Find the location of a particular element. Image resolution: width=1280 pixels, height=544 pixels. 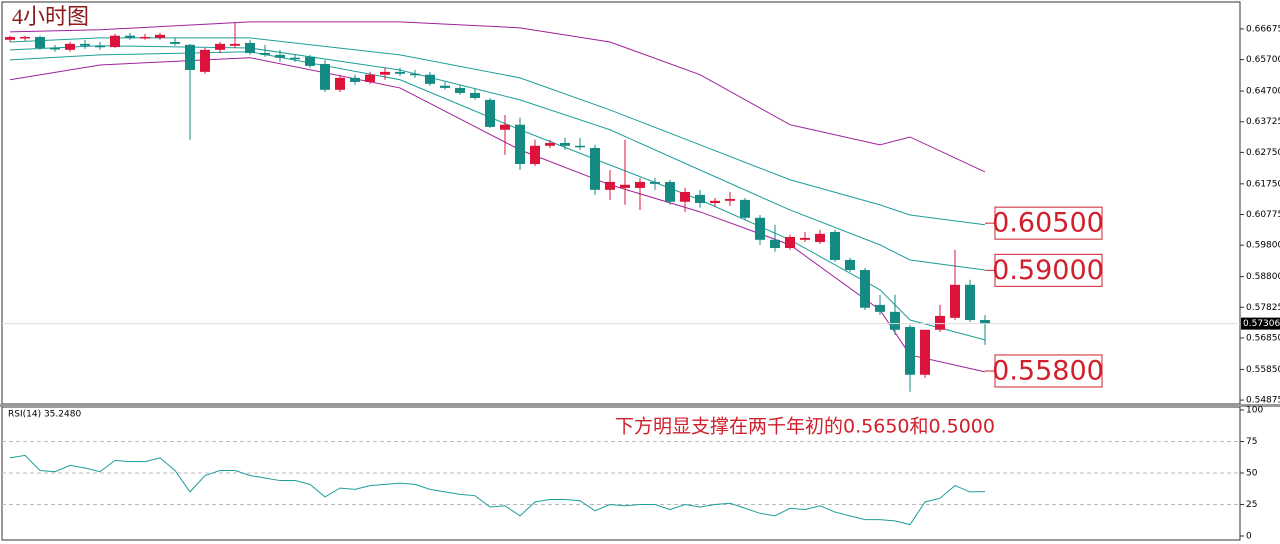

y-tick-label: 0.61750 is located at coordinates (1263, 184).